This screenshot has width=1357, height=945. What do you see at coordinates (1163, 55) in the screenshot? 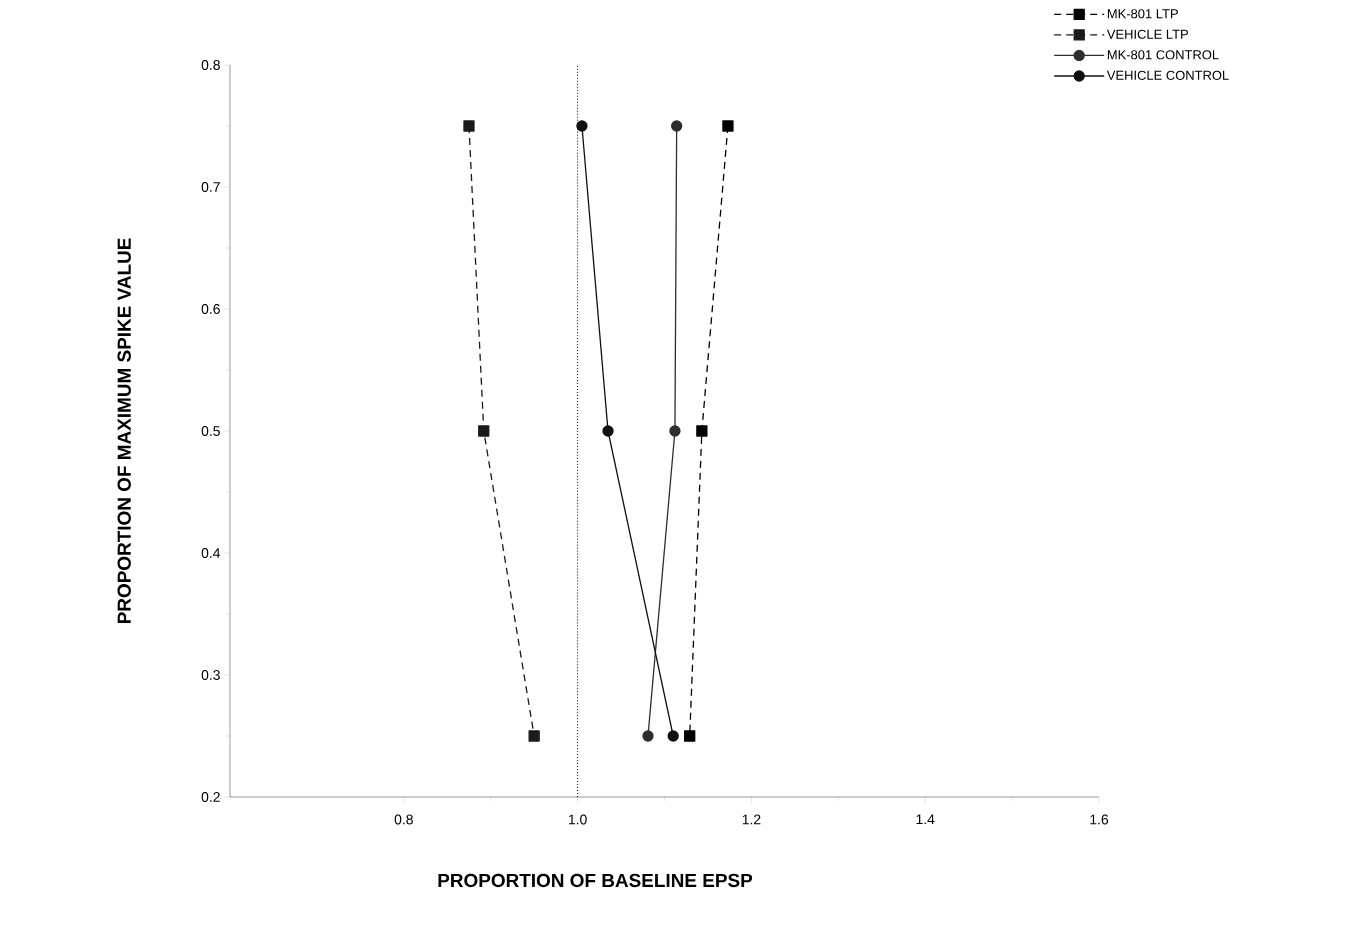
I see `legend-label: MK-801 CONTROL` at bounding box center [1163, 55].